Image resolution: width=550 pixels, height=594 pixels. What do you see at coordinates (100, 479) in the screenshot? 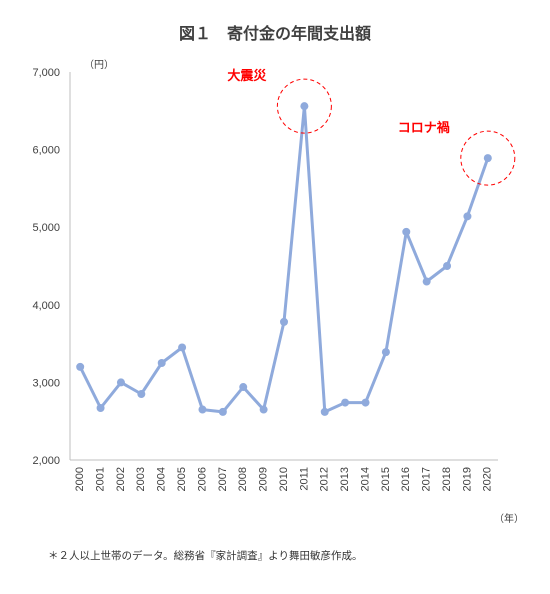
I see `x-tick-label: 2001` at bounding box center [100, 479].